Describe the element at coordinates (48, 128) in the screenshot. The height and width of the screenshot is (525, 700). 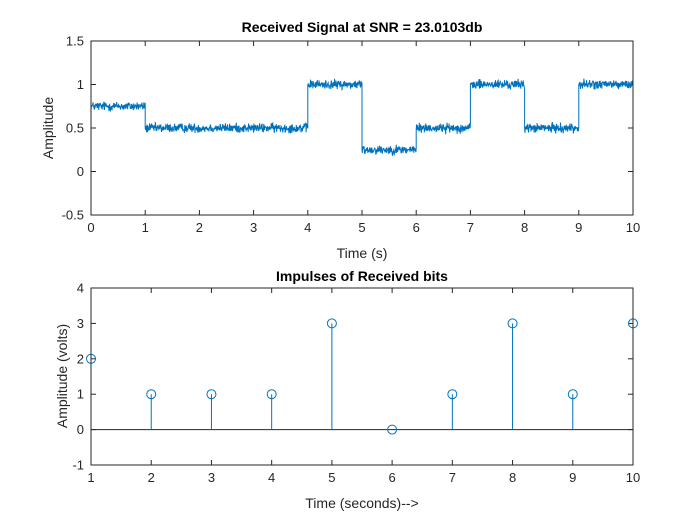
I see `y-axis-label: Amplitude` at that location.